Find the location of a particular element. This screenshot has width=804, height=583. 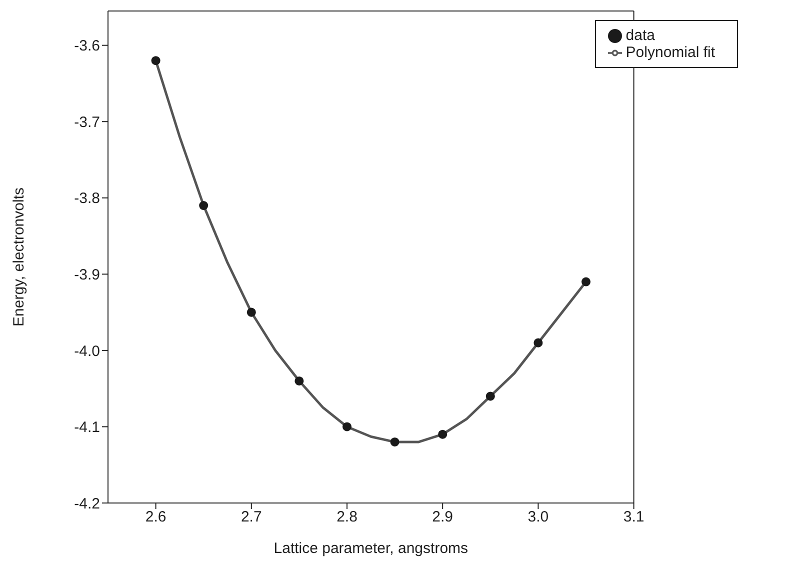

x-tick-label: 3.1 is located at coordinates (633, 517).